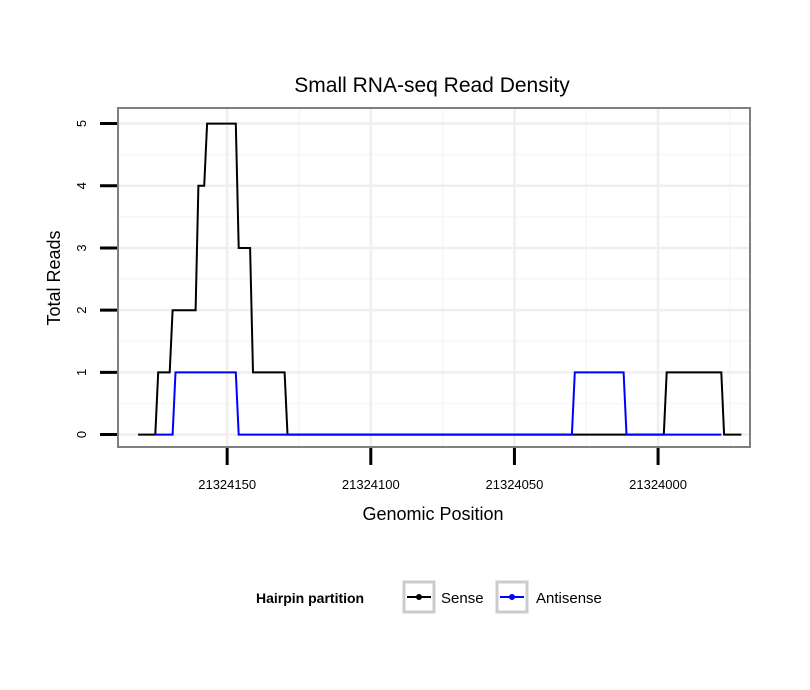  I want to click on chart-title: Small RNA-seq Read Density, so click(432, 85).